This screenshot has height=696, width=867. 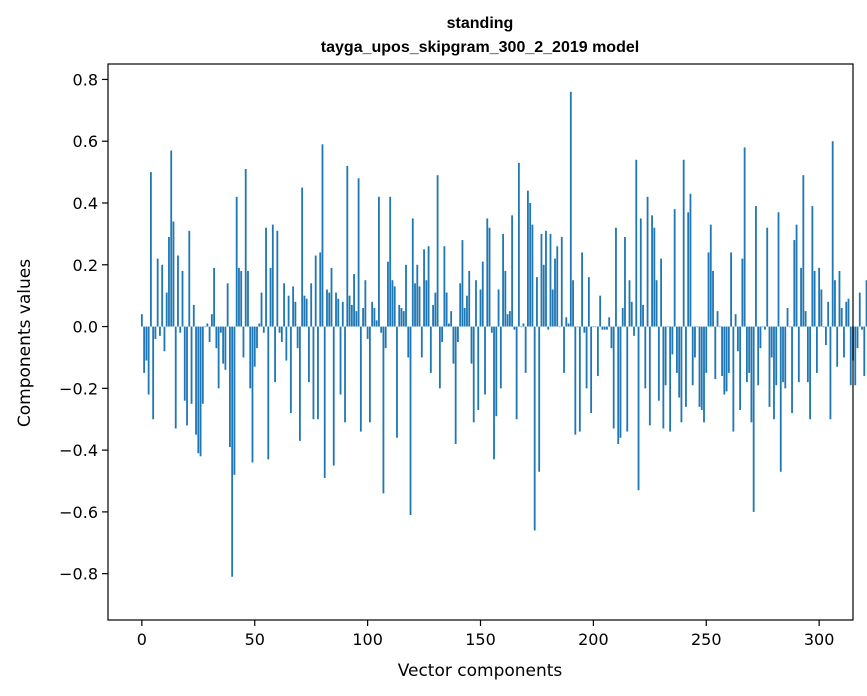 I want to click on x-tick-label: 50, so click(x=255, y=639).